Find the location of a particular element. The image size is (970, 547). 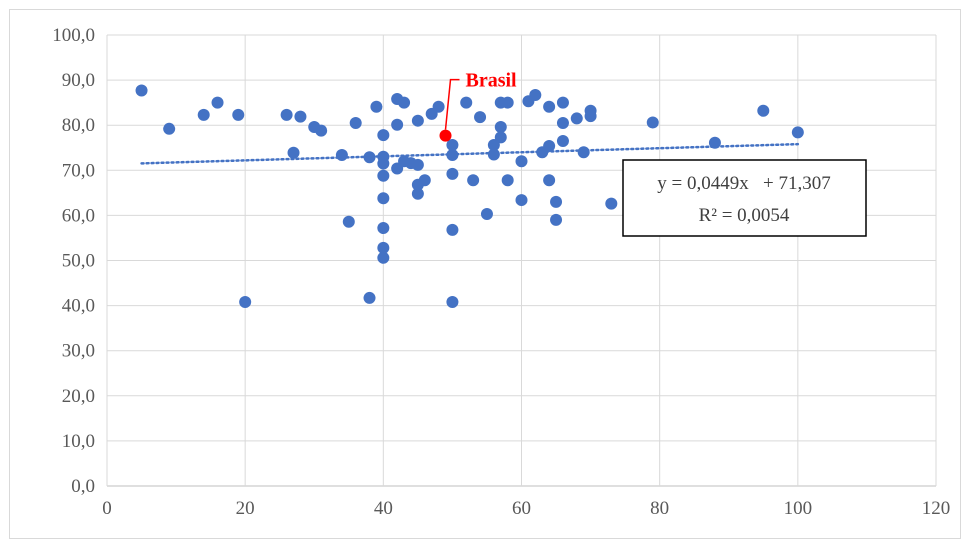

y-tick-label: 10,0 is located at coordinates (78, 441).